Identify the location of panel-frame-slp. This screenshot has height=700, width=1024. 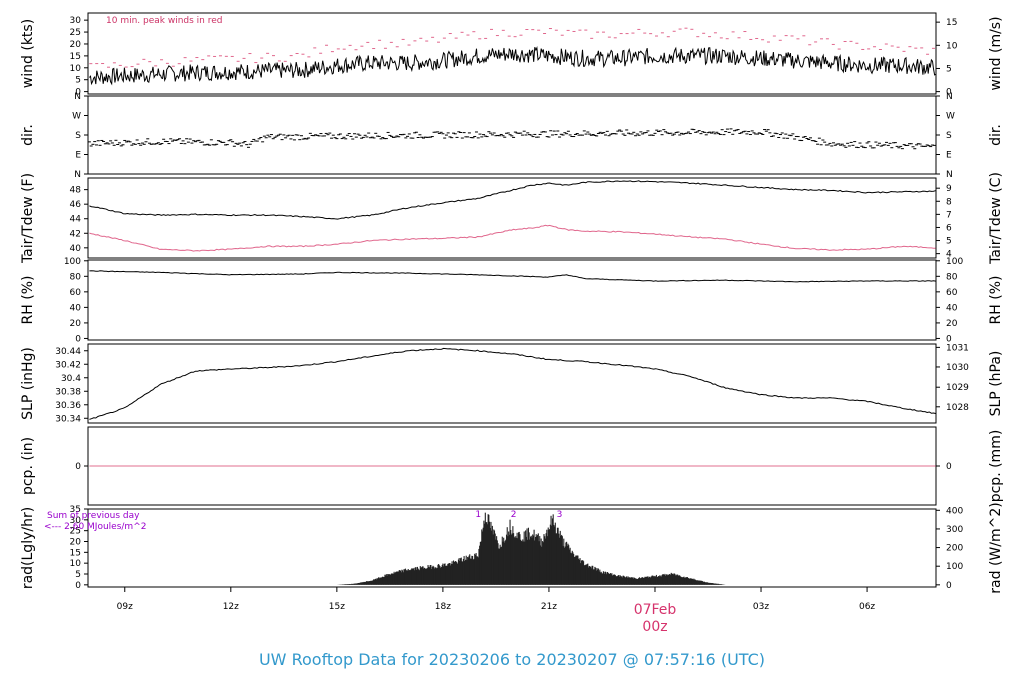
(512, 383).